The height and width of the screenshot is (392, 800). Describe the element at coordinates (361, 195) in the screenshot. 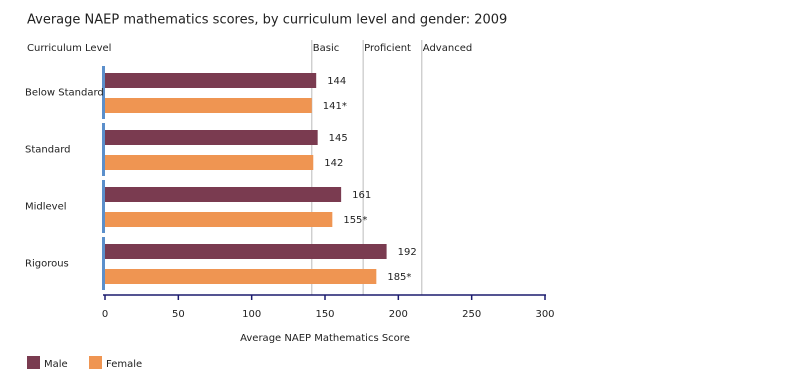

I see `value-label: 161` at that location.